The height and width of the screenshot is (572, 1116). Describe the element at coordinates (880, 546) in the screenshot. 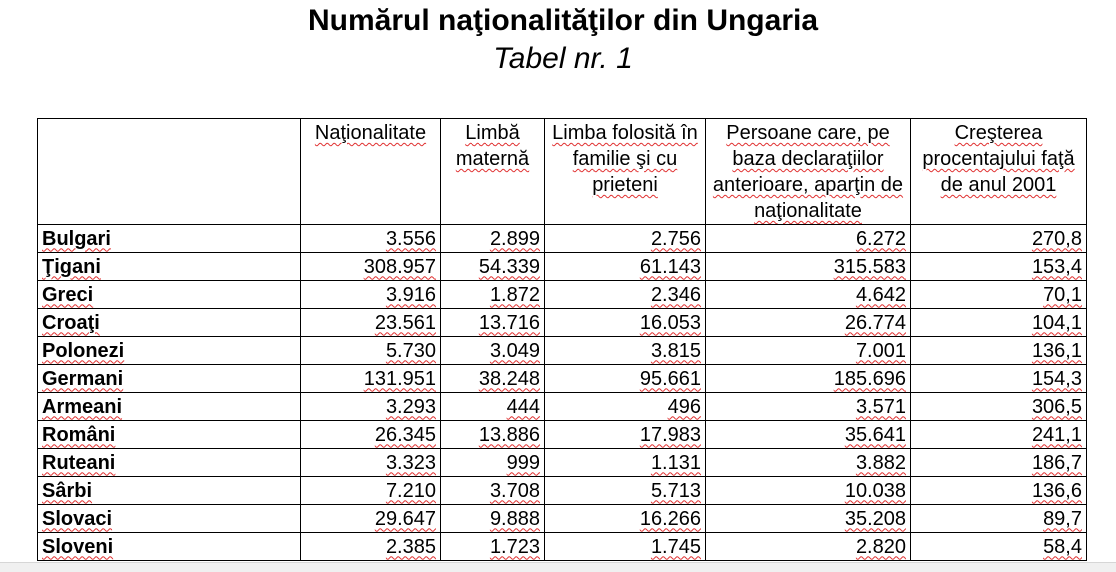

I see `value-text: 2.820` at that location.